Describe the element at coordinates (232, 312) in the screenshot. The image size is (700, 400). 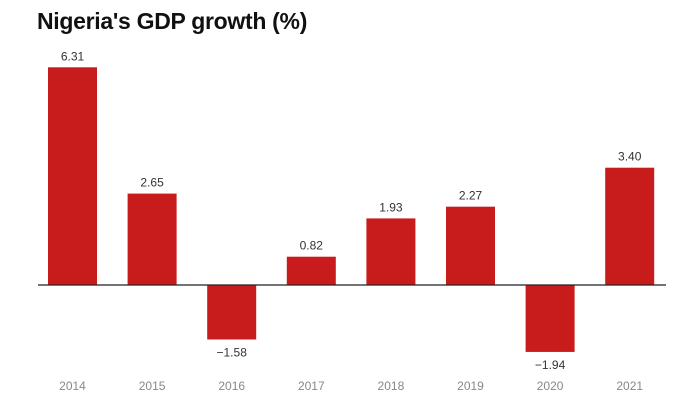
I see `bar-2016` at that location.